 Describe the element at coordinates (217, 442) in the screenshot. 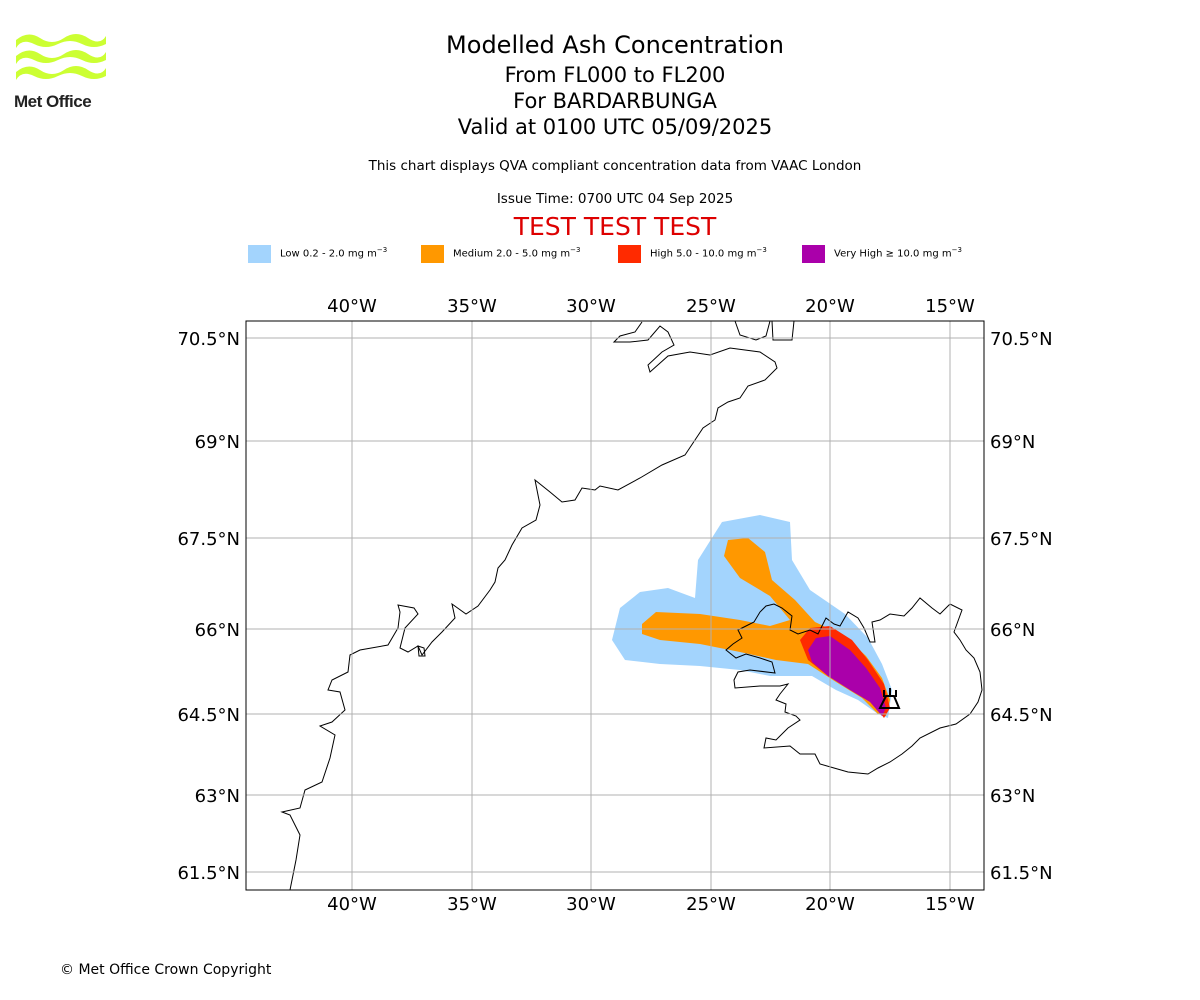

I see `lat-tick-label-left: 69°N` at that location.